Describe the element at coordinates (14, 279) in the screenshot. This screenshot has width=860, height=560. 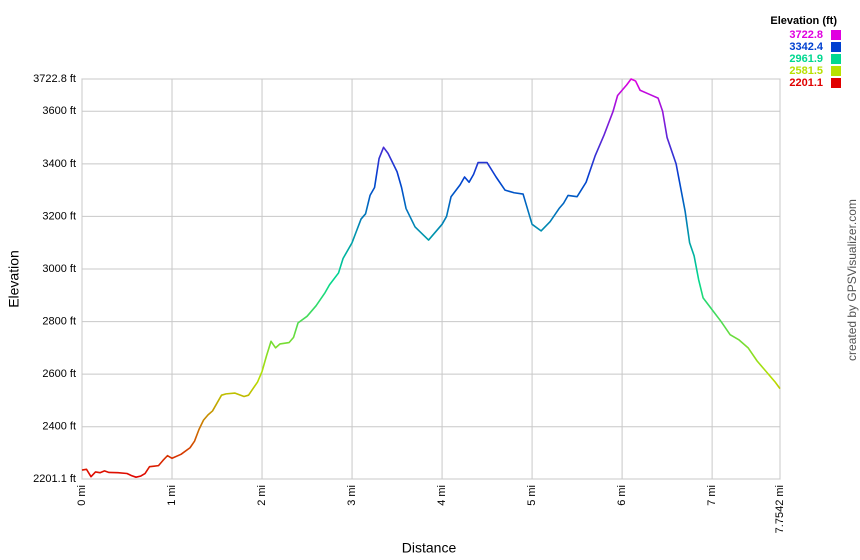
I see `y-axis-title: Elevation` at that location.